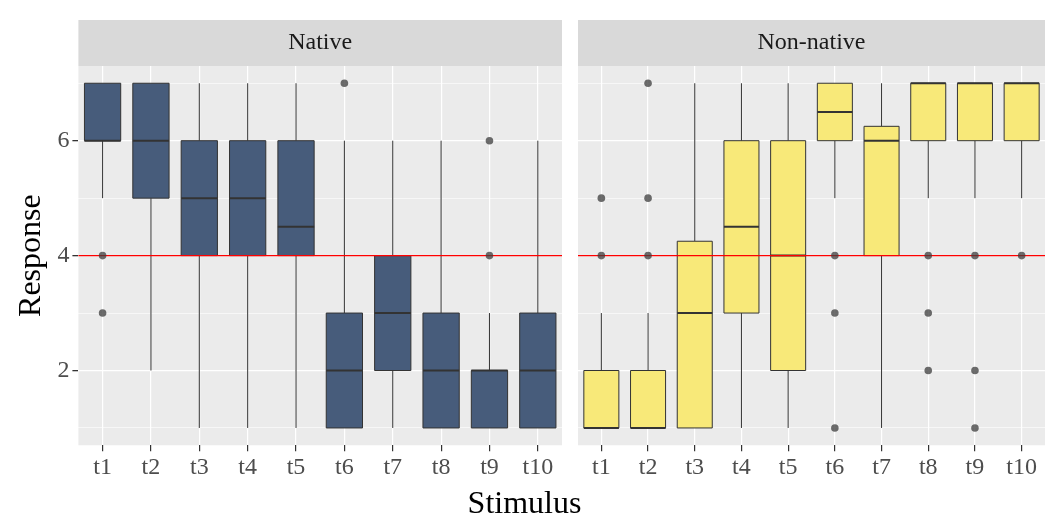  Describe the element at coordinates (63, 138) in the screenshot. I see `y-tick-label: 6` at that location.